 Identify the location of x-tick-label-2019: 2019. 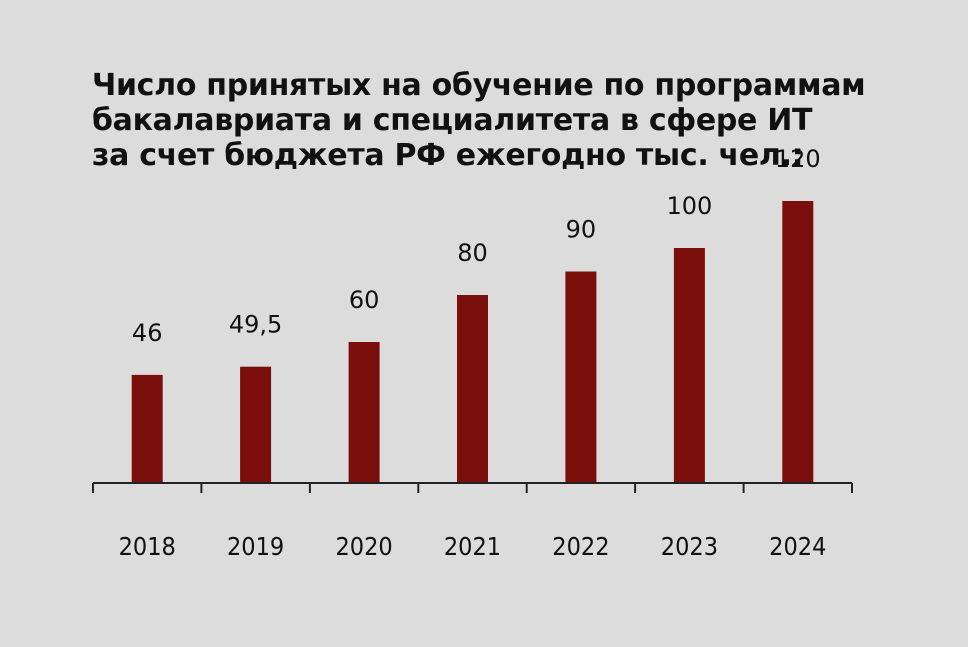
(255, 546).